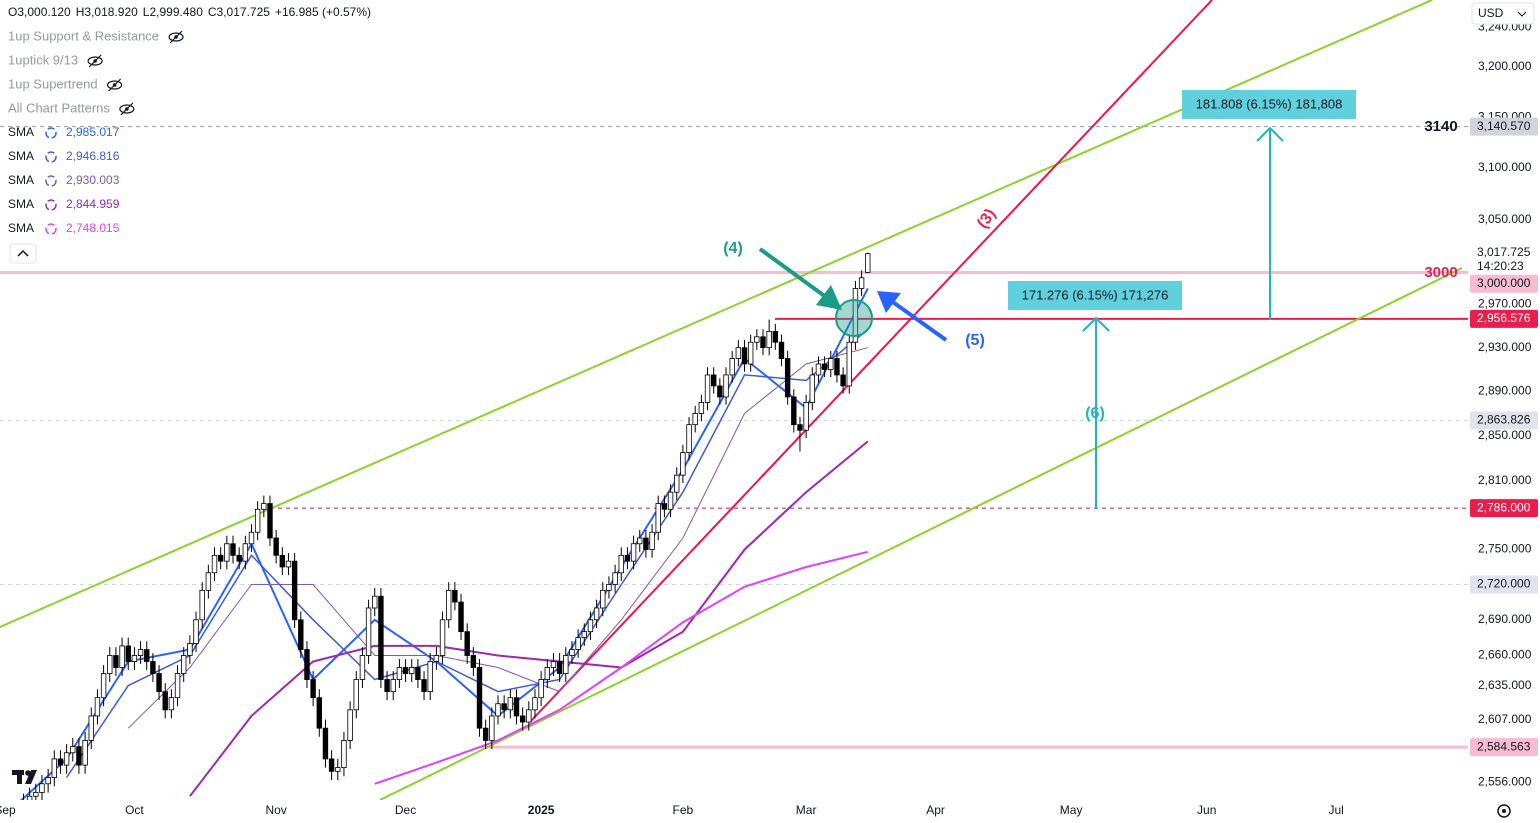 The image size is (1540, 823). I want to click on settings-icon-core, so click(1504, 811).